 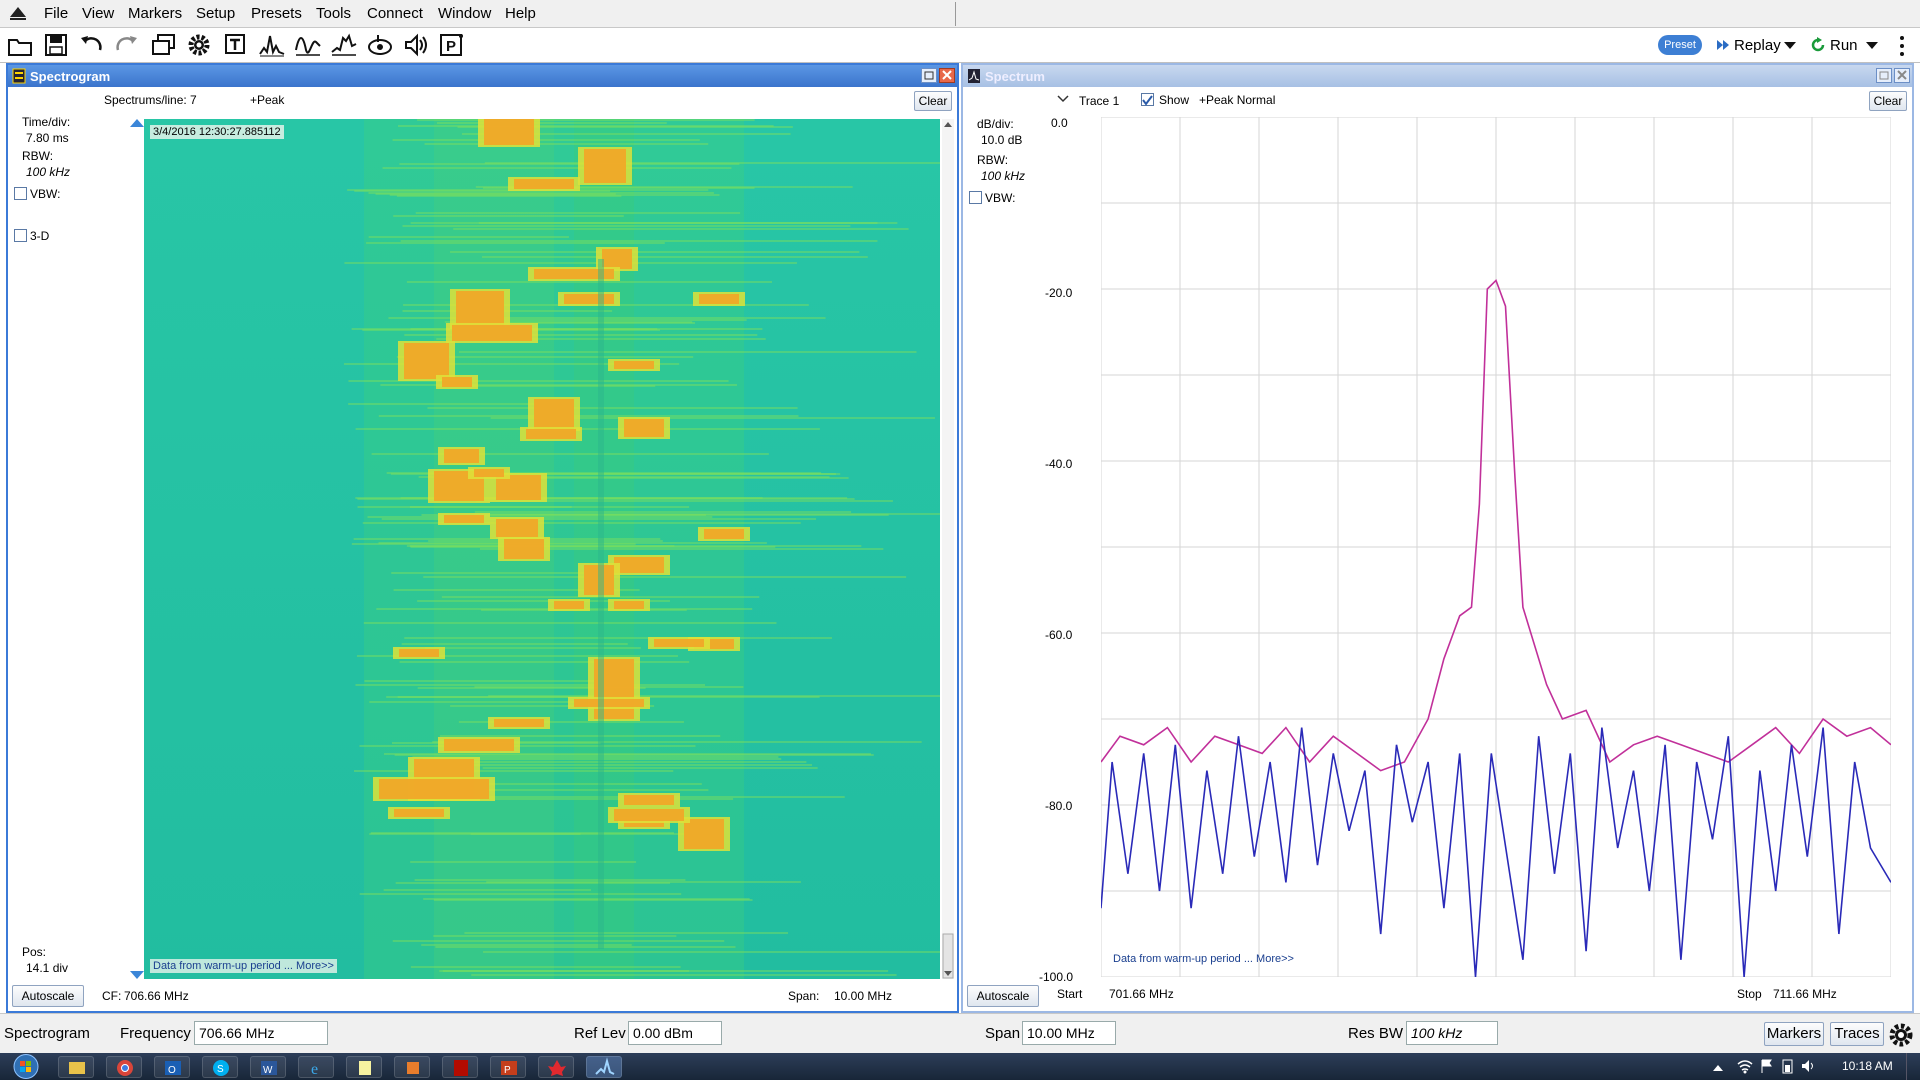 I want to click on spectrogram-restore-button, so click(x=929, y=75).